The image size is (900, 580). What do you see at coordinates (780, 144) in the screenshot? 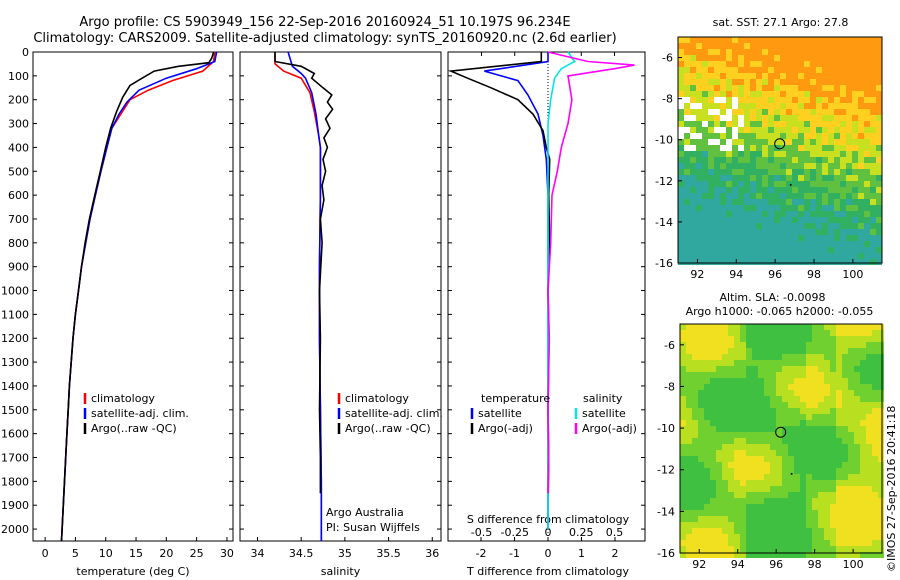
I see `map-top-argo-location-marker` at bounding box center [780, 144].